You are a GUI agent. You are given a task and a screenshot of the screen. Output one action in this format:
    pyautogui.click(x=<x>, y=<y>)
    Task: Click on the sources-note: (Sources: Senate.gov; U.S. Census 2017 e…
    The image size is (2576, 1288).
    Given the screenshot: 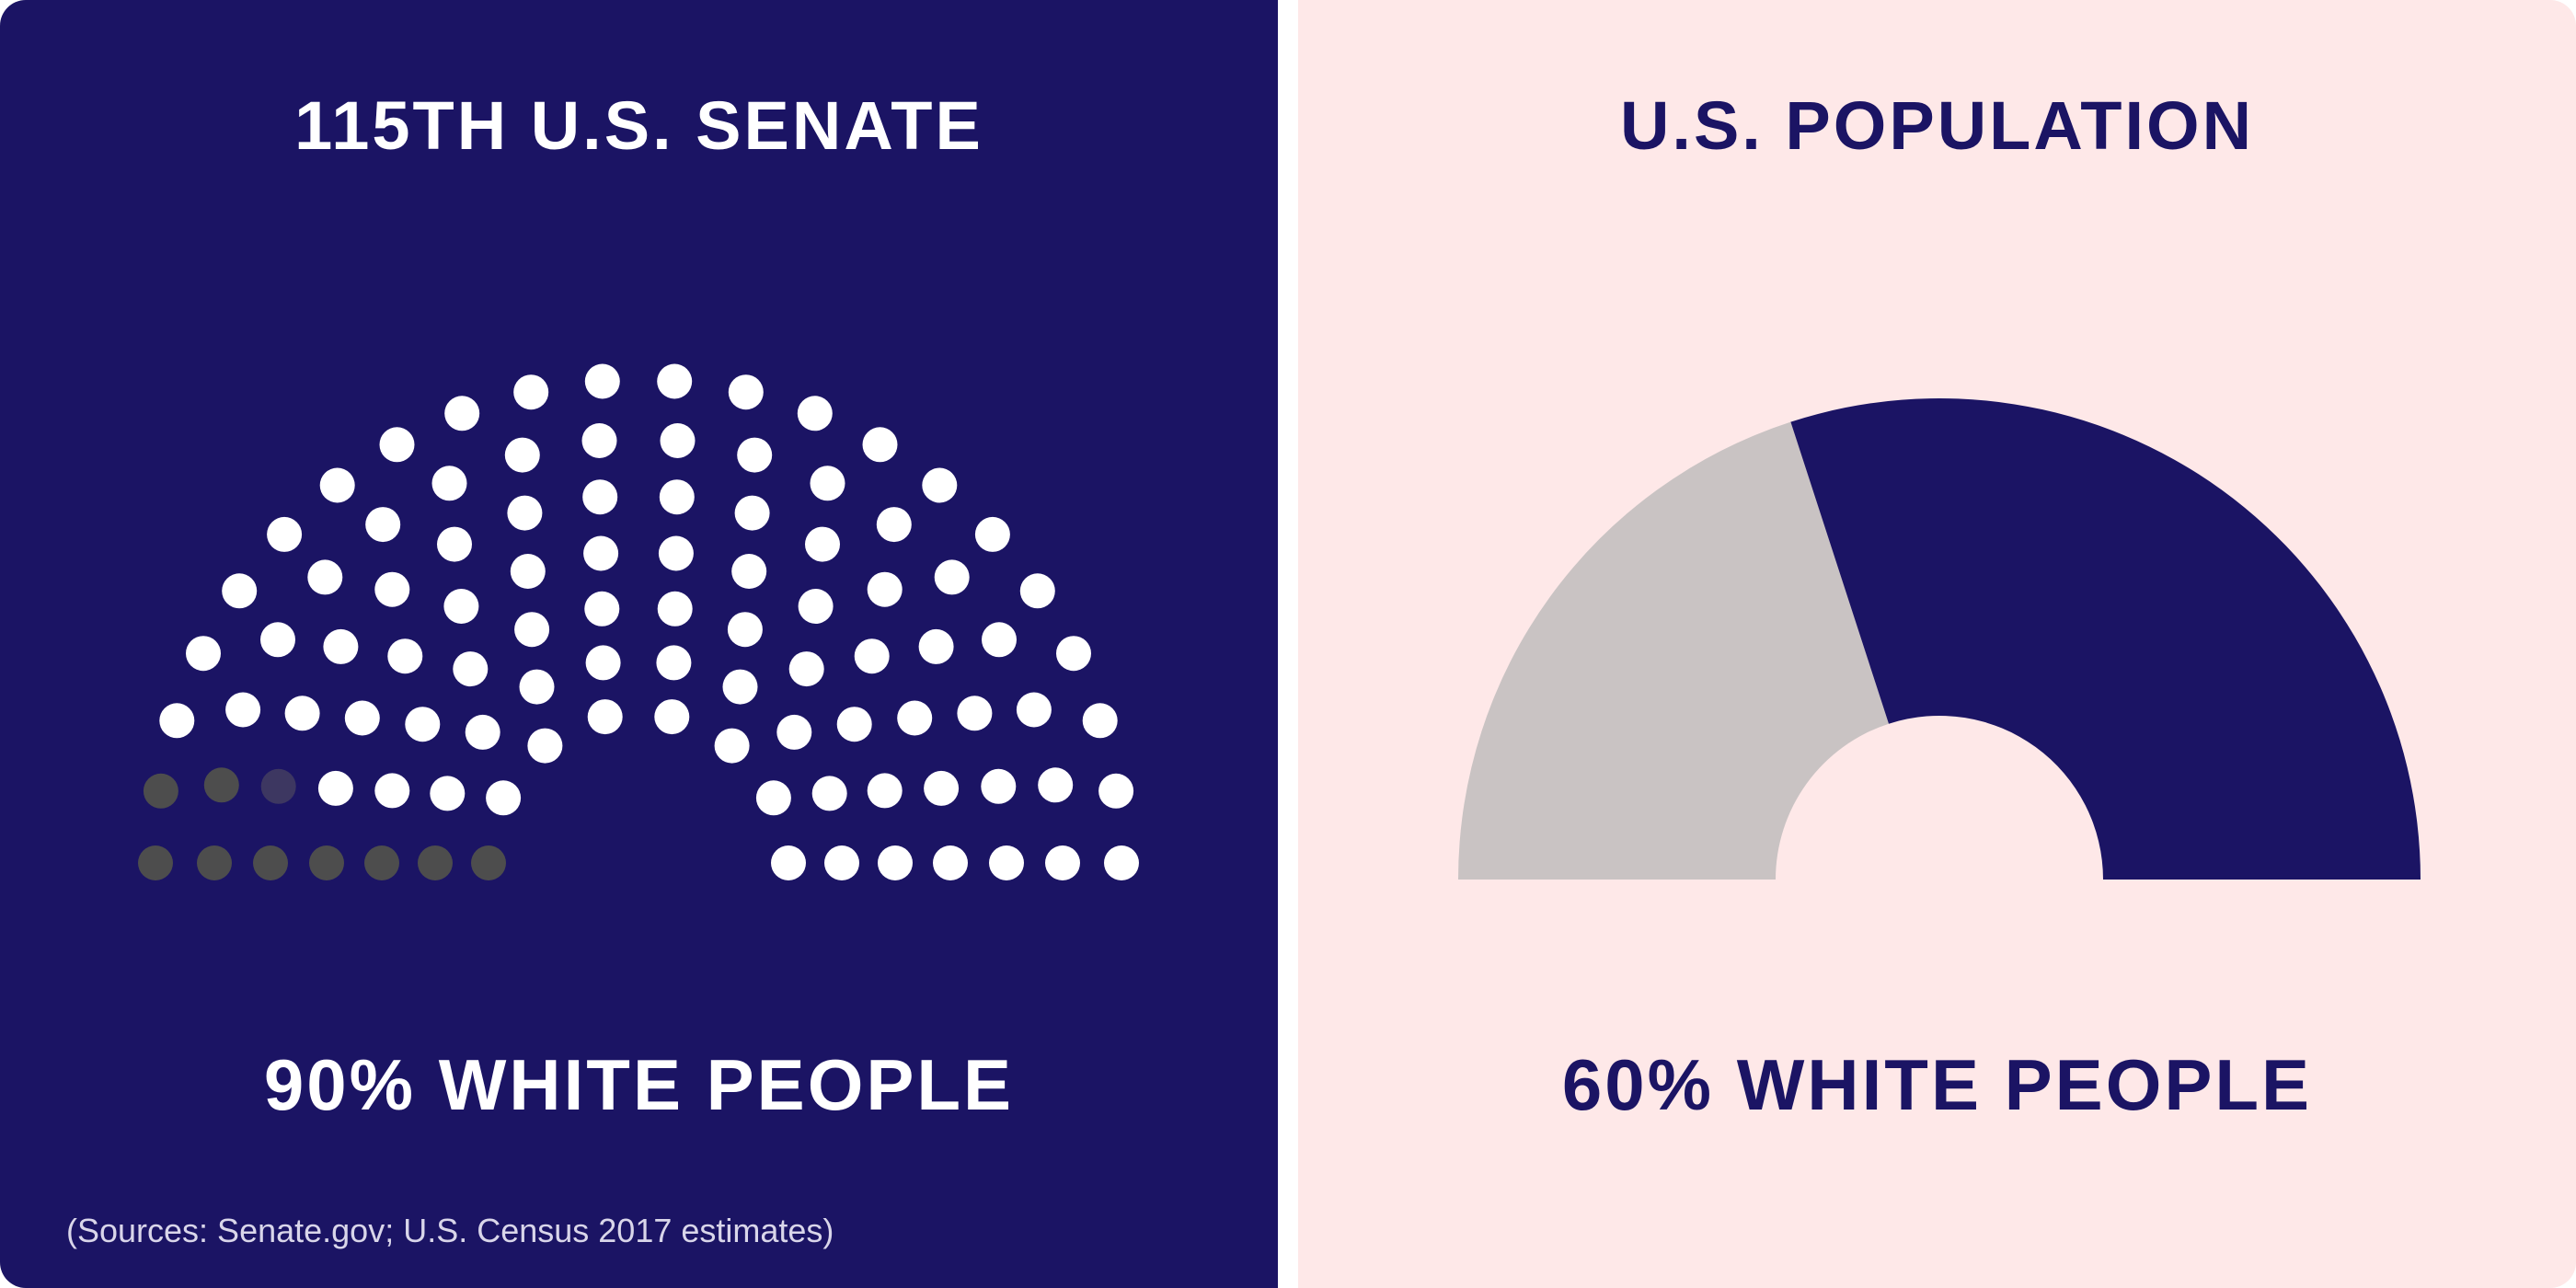 What is the action you would take?
    pyautogui.click(x=450, y=1230)
    